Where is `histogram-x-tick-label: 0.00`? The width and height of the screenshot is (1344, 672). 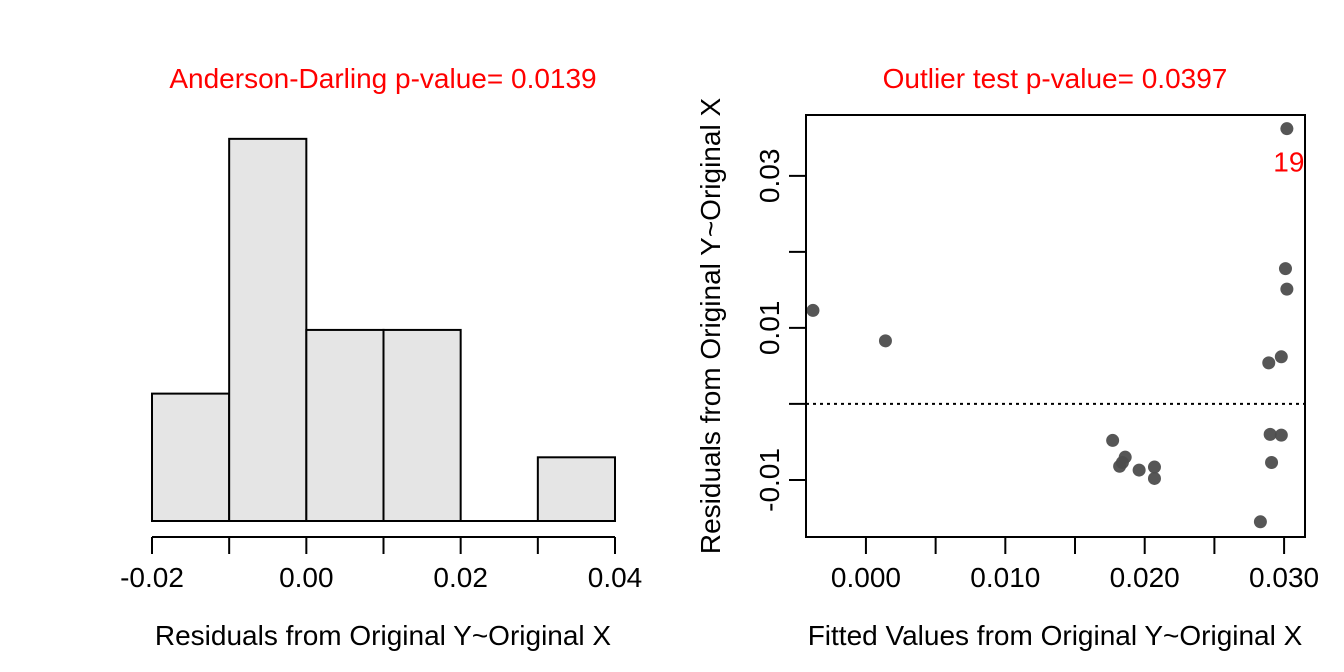
histogram-x-tick-label: 0.00 is located at coordinates (306, 577).